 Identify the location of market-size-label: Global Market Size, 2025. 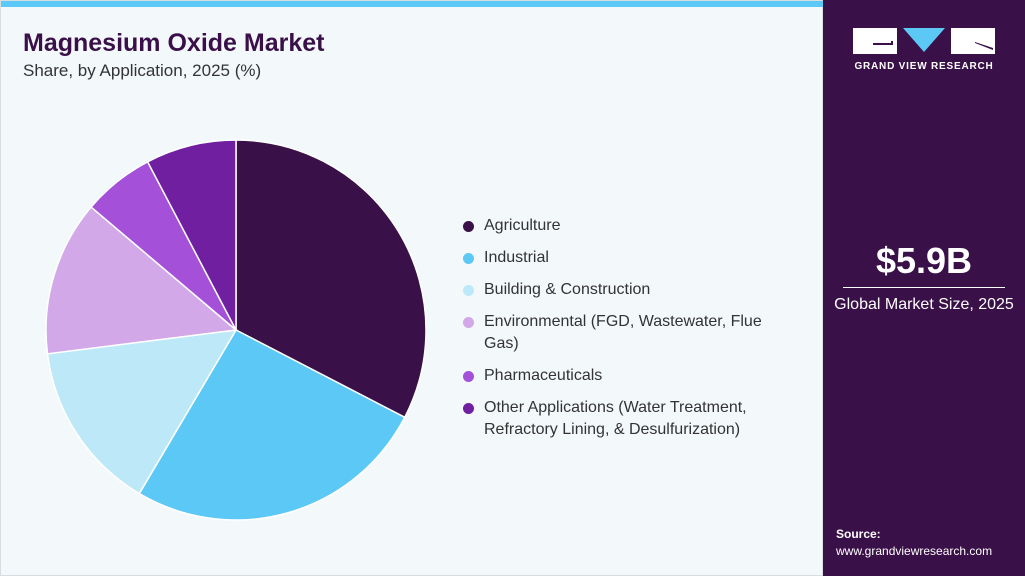
(924, 304).